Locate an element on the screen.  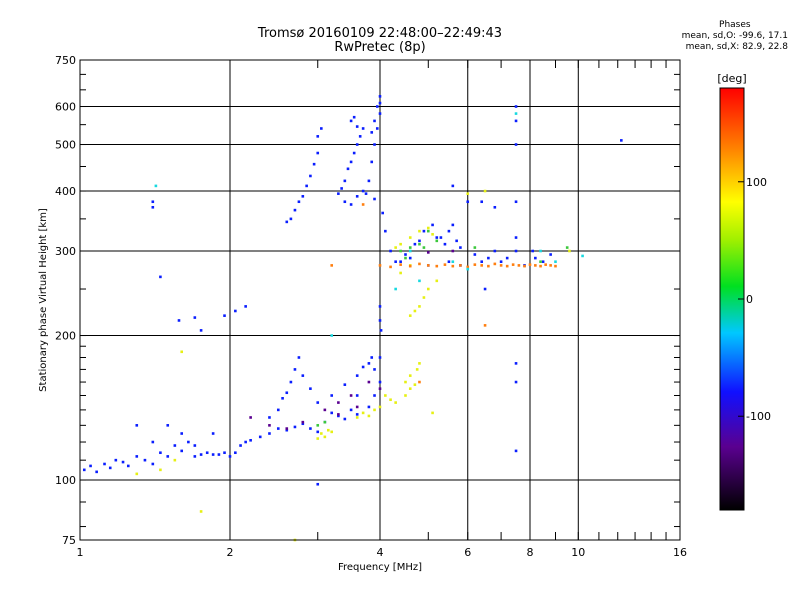
y-tick-label: 100 is located at coordinates (65, 480).